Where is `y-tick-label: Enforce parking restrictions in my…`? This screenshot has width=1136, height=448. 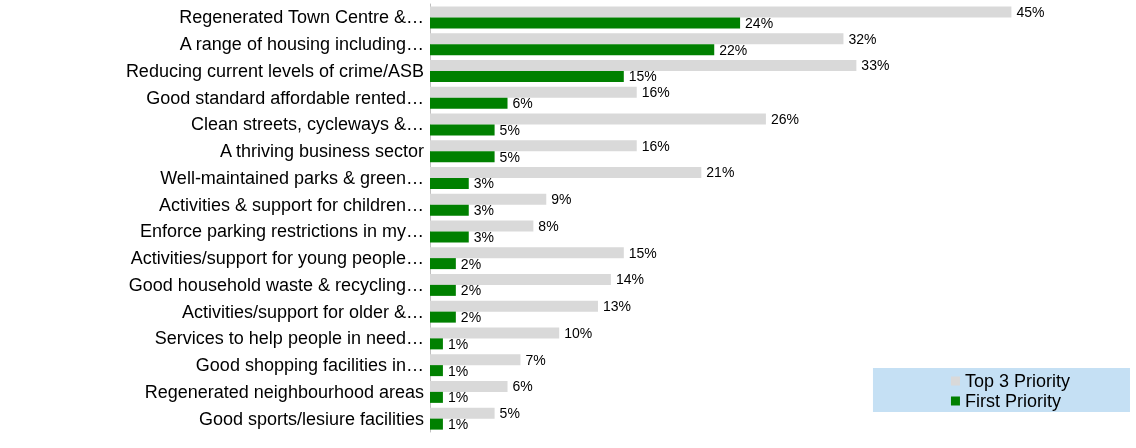 y-tick-label: Enforce parking restrictions in my… is located at coordinates (281, 231).